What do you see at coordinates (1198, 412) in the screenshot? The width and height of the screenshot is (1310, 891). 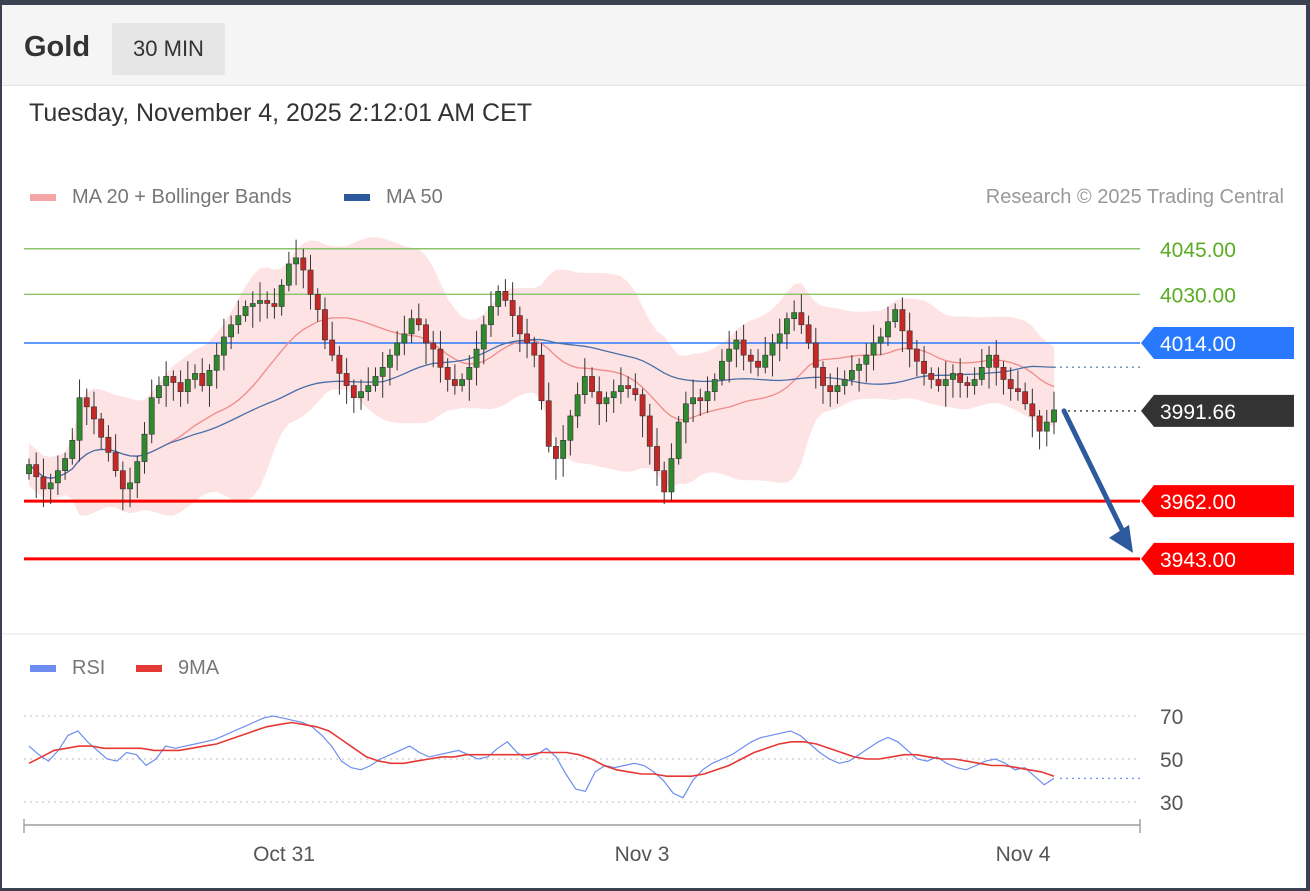 I see `level-label: 3991.66` at bounding box center [1198, 412].